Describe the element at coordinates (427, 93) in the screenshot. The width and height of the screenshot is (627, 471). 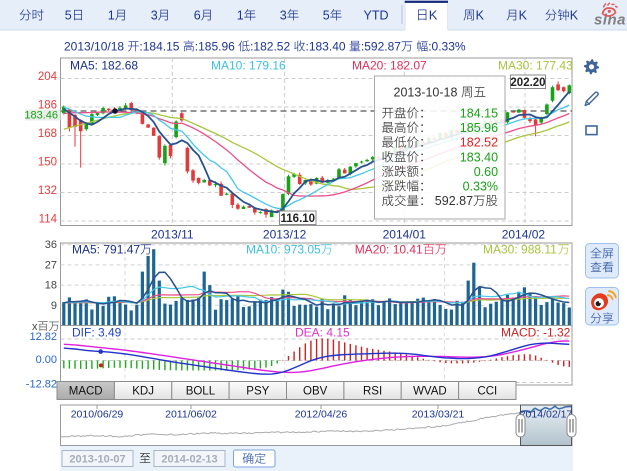
I see `svg-text: 2013-10-18` at that location.